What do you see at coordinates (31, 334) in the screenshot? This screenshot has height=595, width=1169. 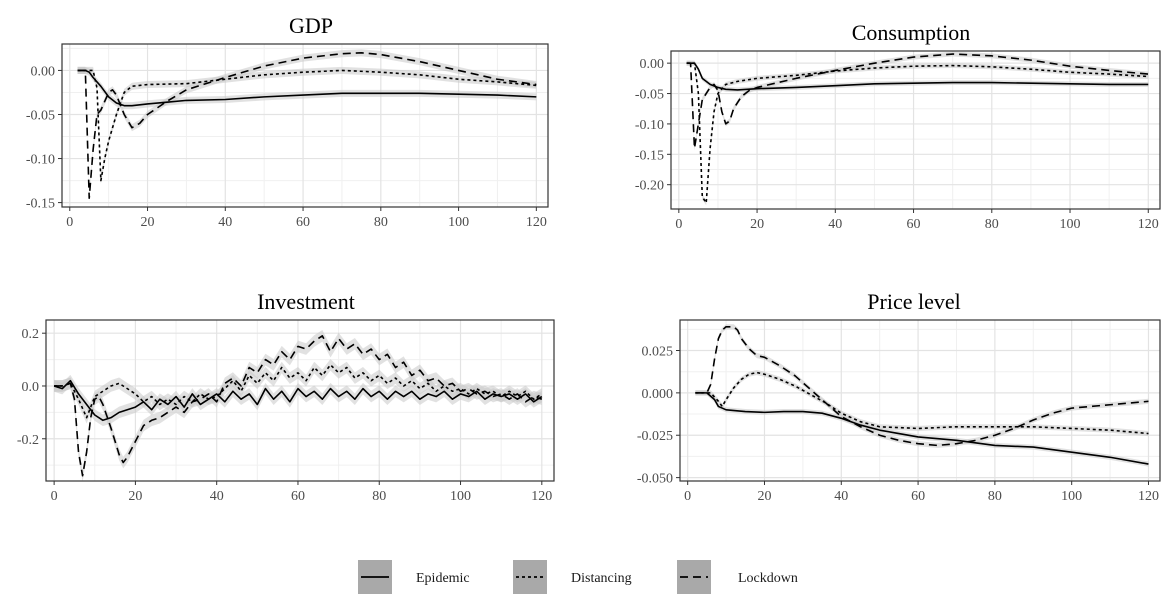 I see `y-tick-label: 0.2` at bounding box center [31, 334].